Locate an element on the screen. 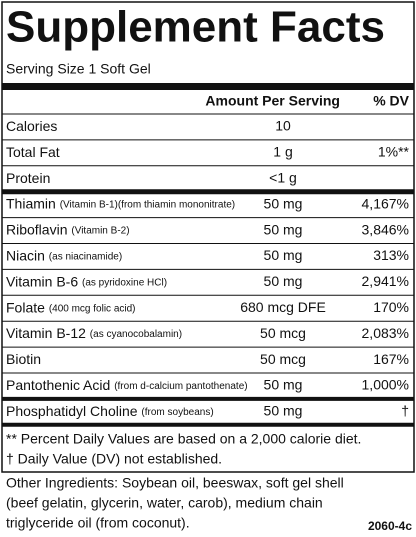  nutrient-name: Riboflavin is located at coordinates (36, 229).